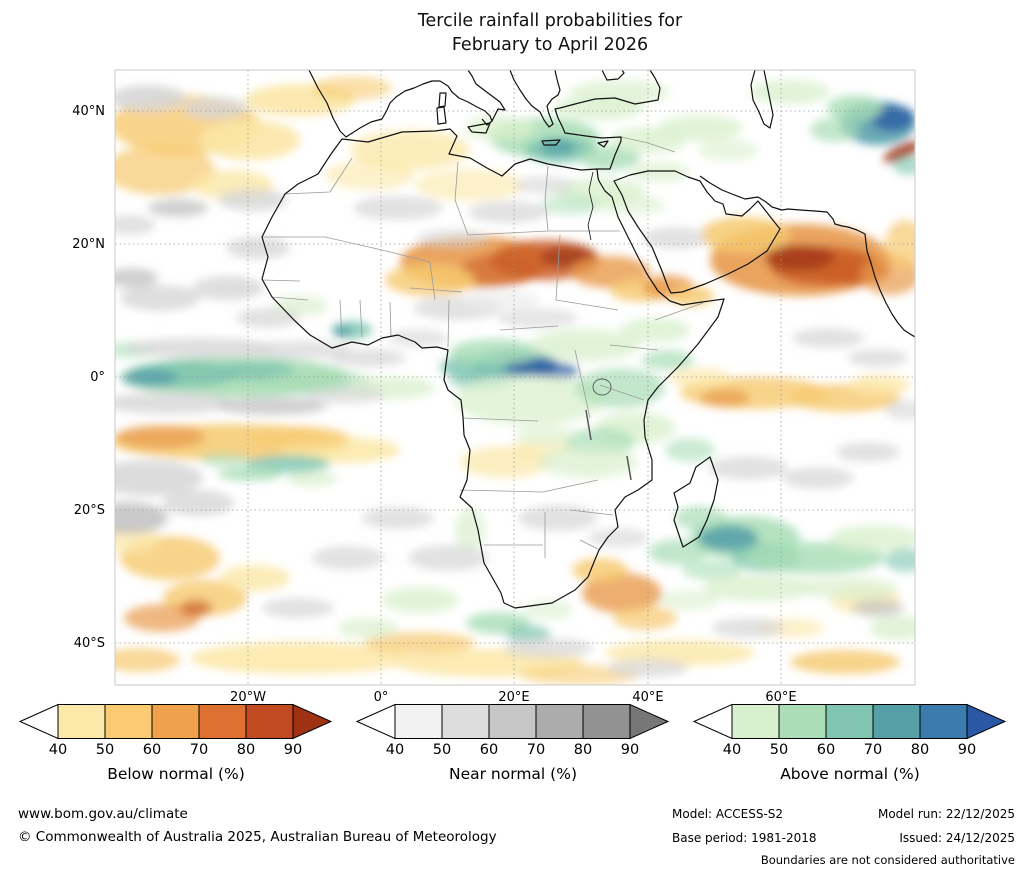  What do you see at coordinates (850, 721) in the screenshot?
I see `above-normal-colorbar` at bounding box center [850, 721].